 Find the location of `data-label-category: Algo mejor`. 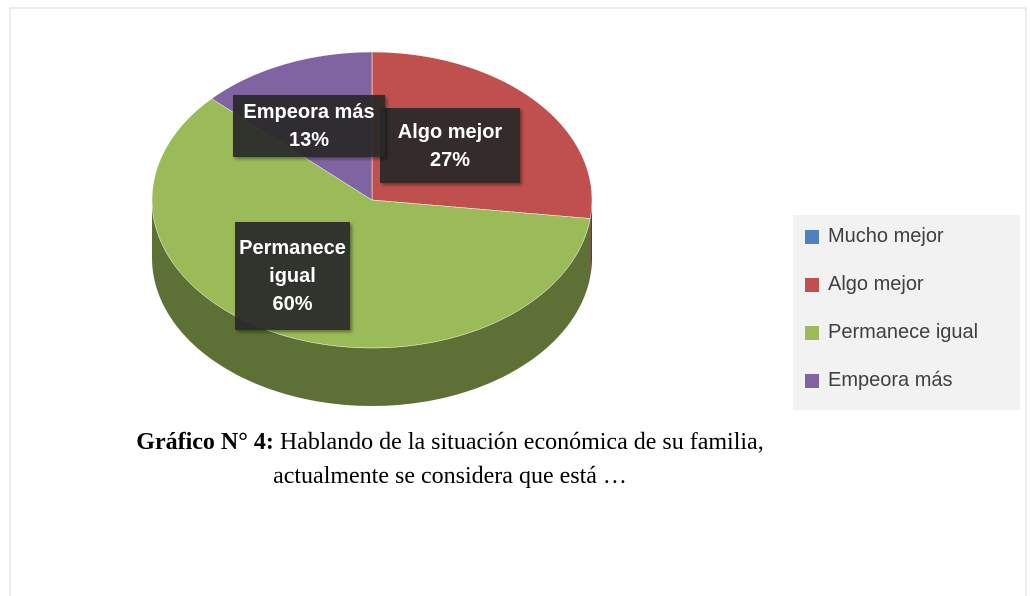

data-label-category: Algo mejor is located at coordinates (450, 131).